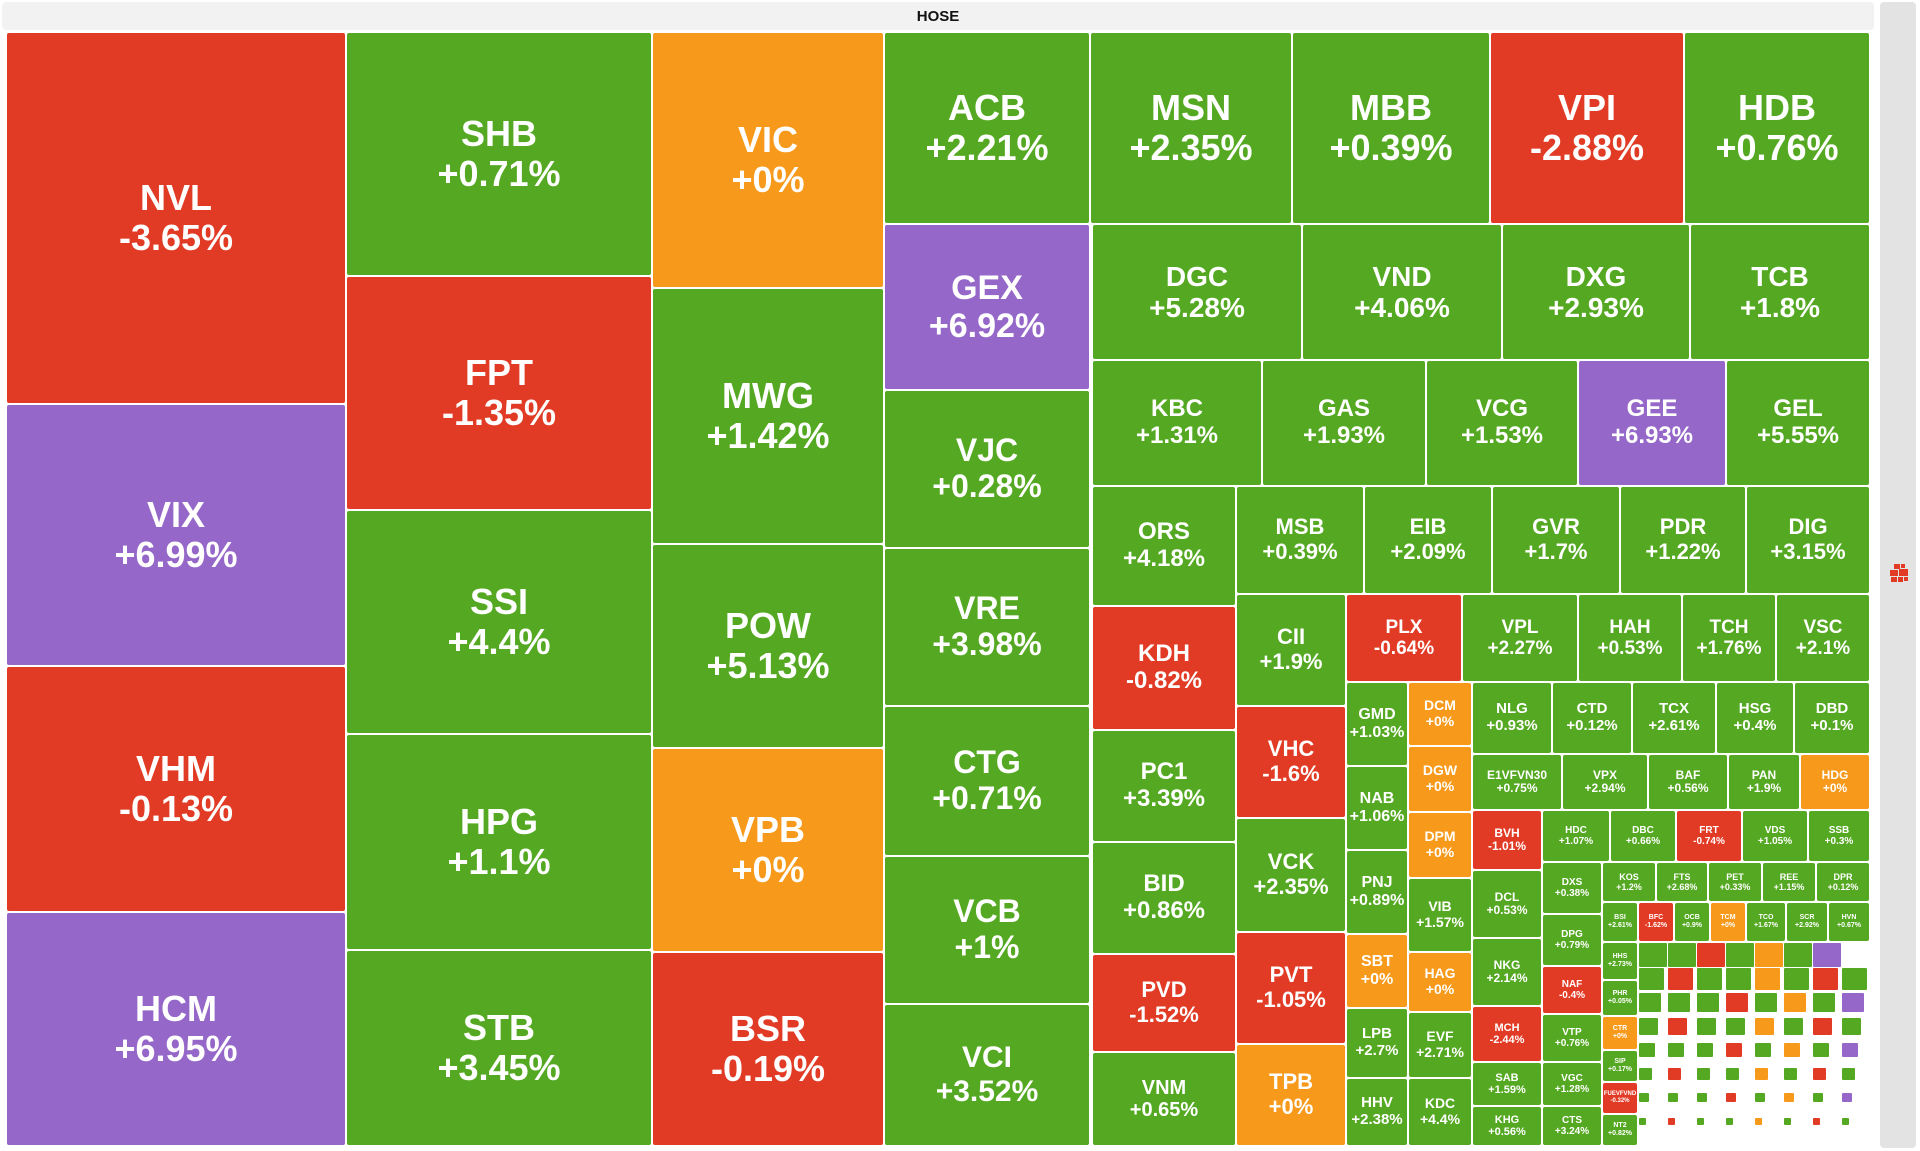 The height and width of the screenshot is (1151, 1920). I want to click on stock-tile-sbt: SBT +0%, so click(1377, 971).